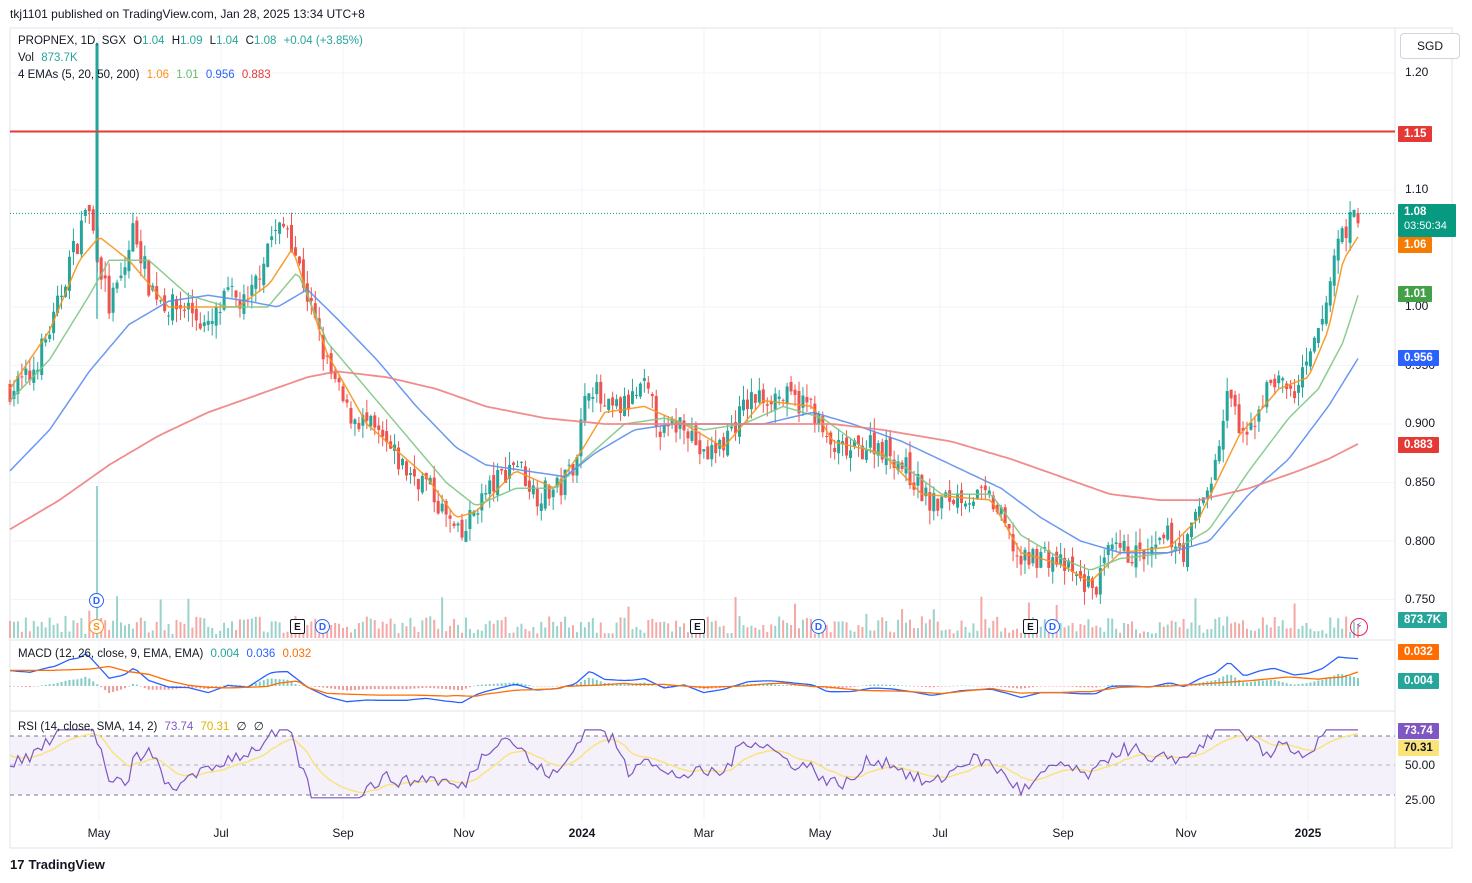 This screenshot has height=883, width=1472. I want to click on lightning-icon: ⚡, so click(1359, 627).